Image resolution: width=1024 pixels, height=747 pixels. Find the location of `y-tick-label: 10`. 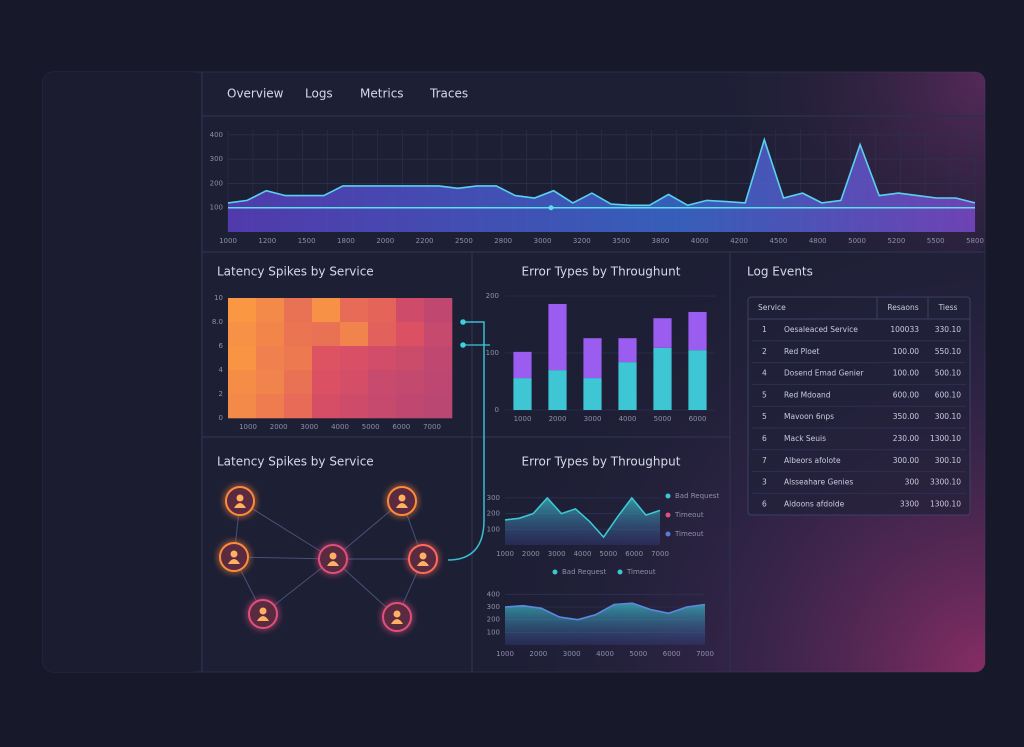

y-tick-label: 10 is located at coordinates (218, 298).